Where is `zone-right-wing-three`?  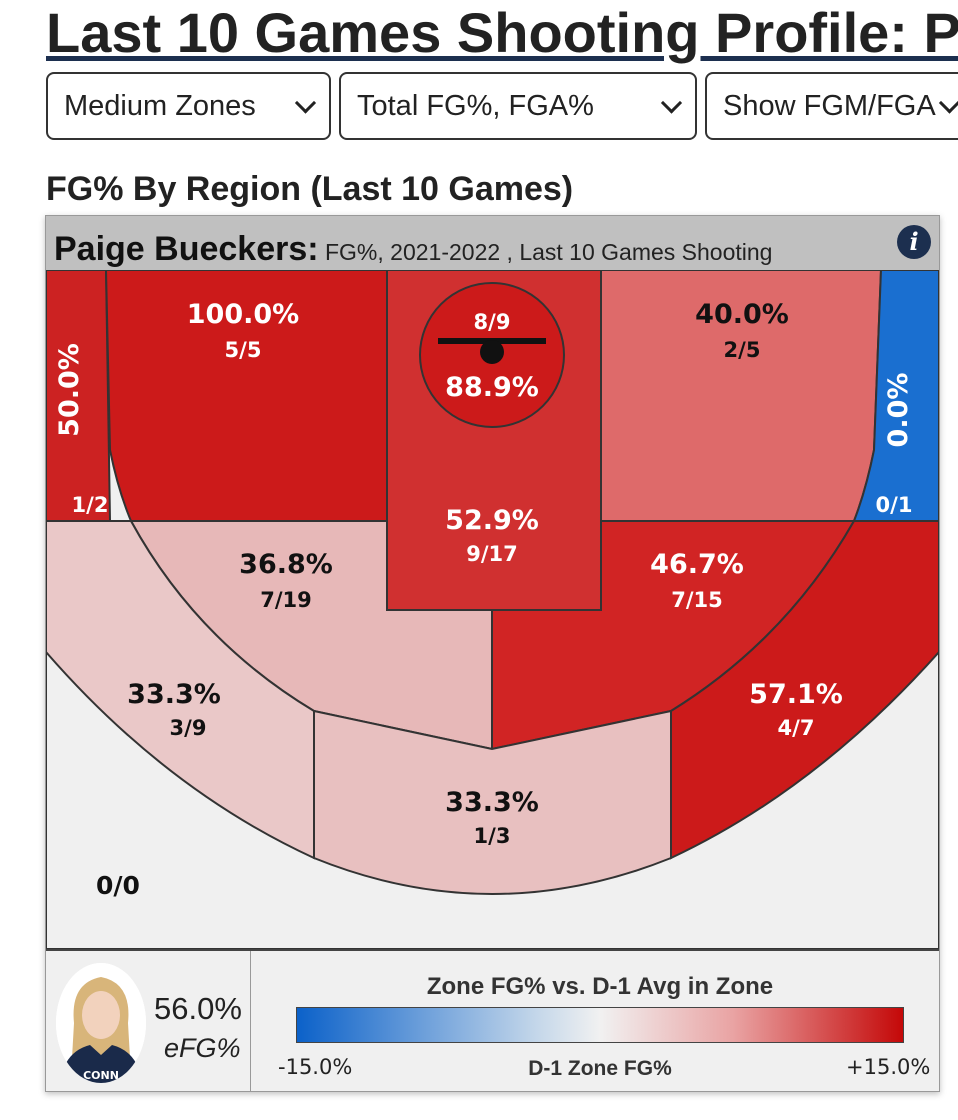
zone-right-wing-three is located at coordinates (804, 690).